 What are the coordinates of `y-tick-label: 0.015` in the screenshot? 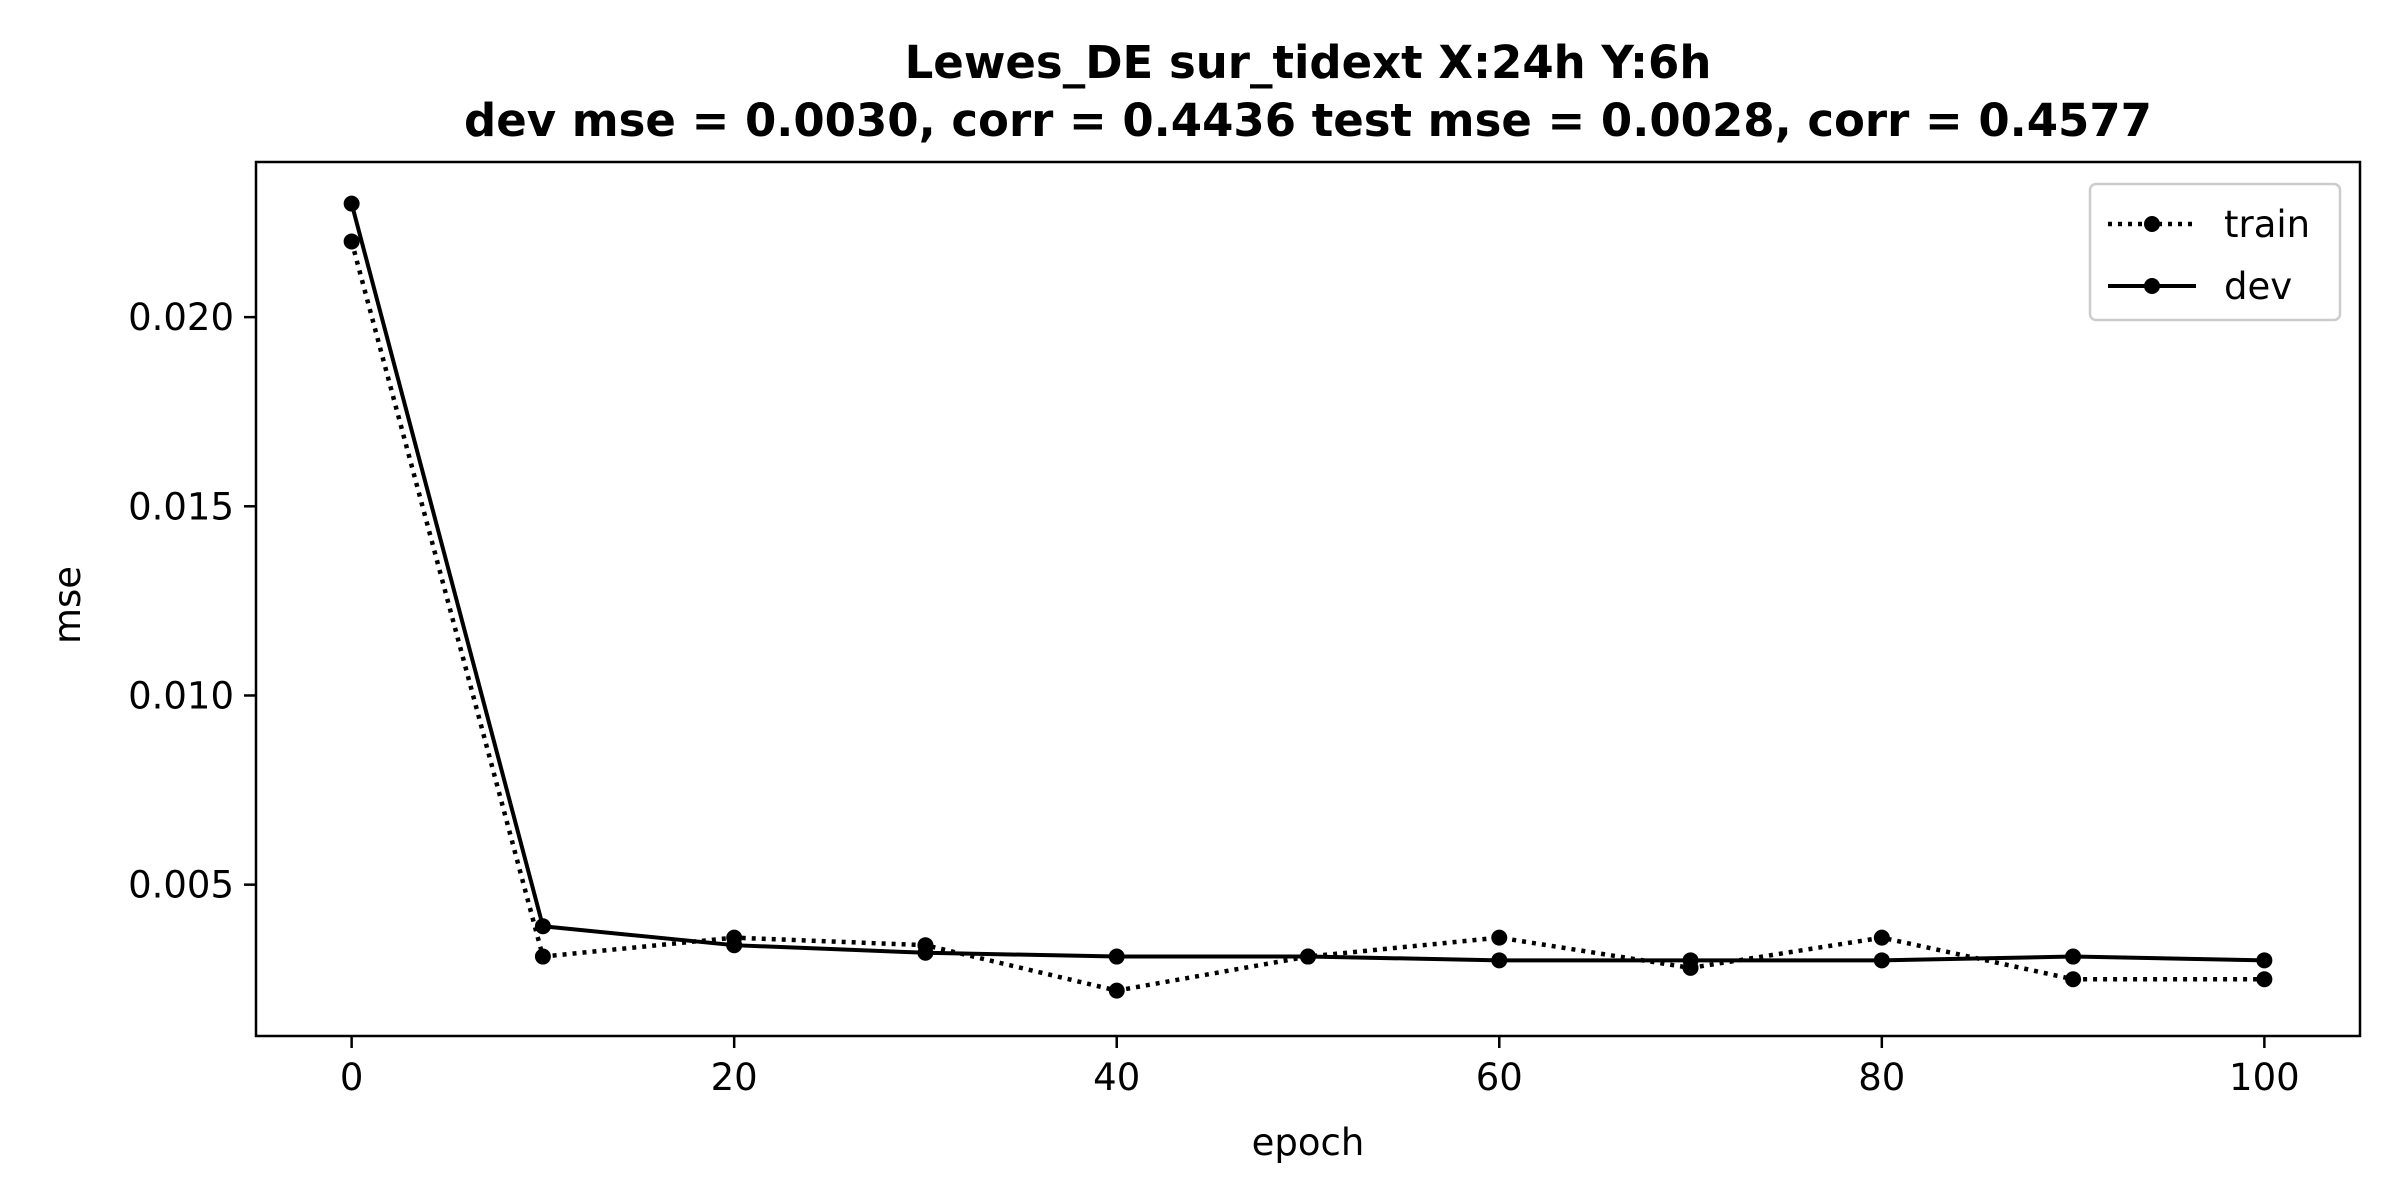 It's located at (181, 506).